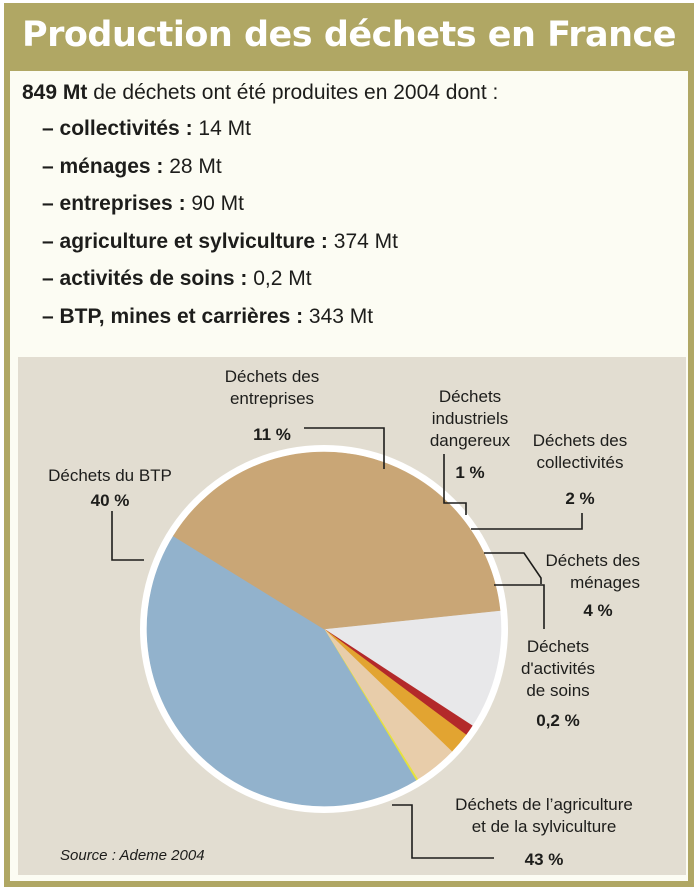  Describe the element at coordinates (544, 859) in the screenshot. I see `slice-percent-label: 43 %` at that location.